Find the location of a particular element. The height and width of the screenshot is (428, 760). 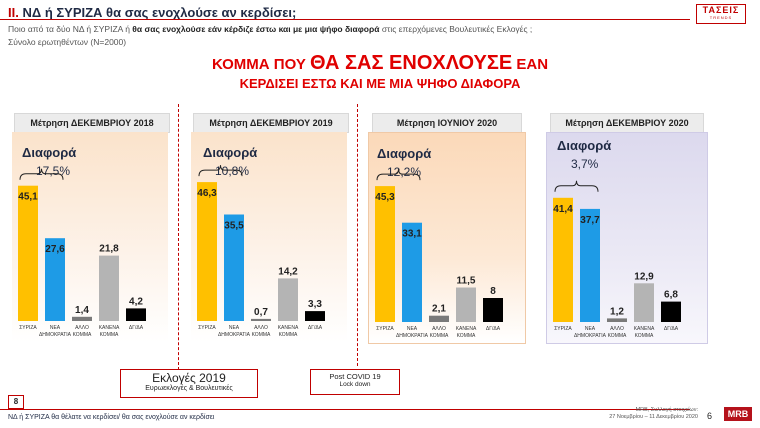

data-label-nd: 35,5 is located at coordinates (234, 226).